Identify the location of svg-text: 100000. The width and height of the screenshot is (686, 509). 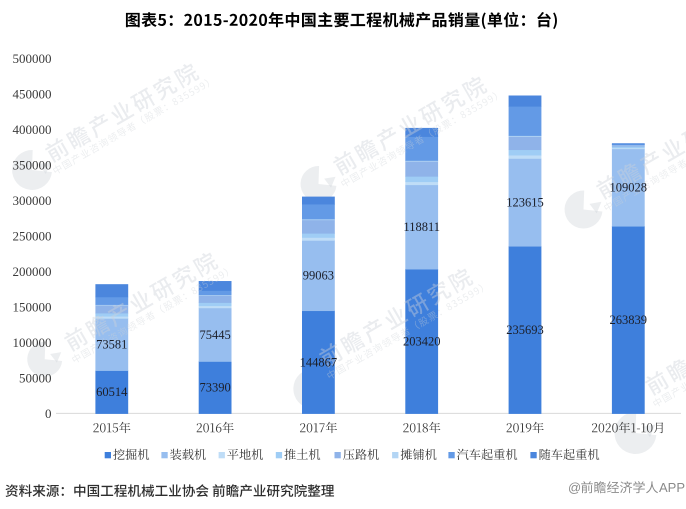
(32, 342).